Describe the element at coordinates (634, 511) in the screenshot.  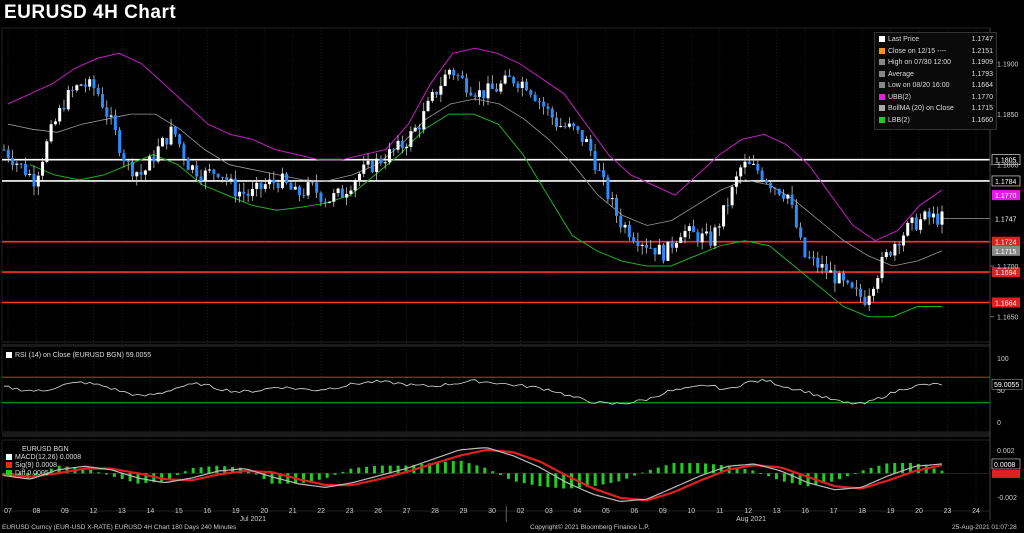
I see `x-tick-label: 06` at that location.